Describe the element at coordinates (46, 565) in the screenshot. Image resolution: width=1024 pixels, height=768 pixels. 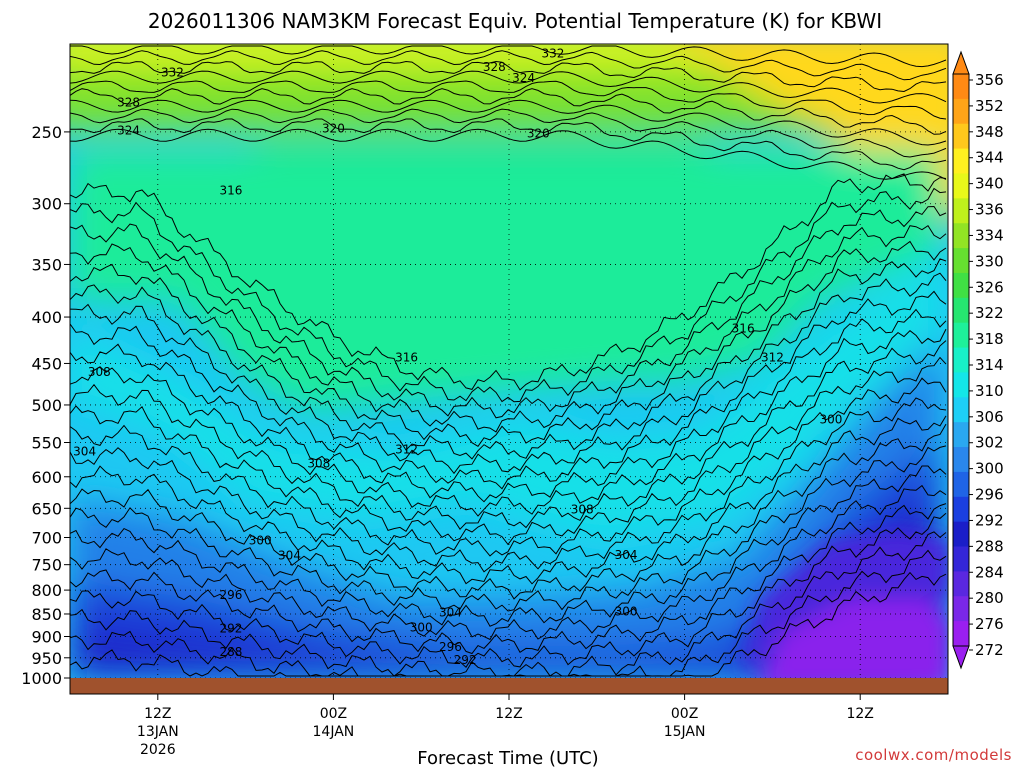
I see `y-tick-label: 750` at that location.